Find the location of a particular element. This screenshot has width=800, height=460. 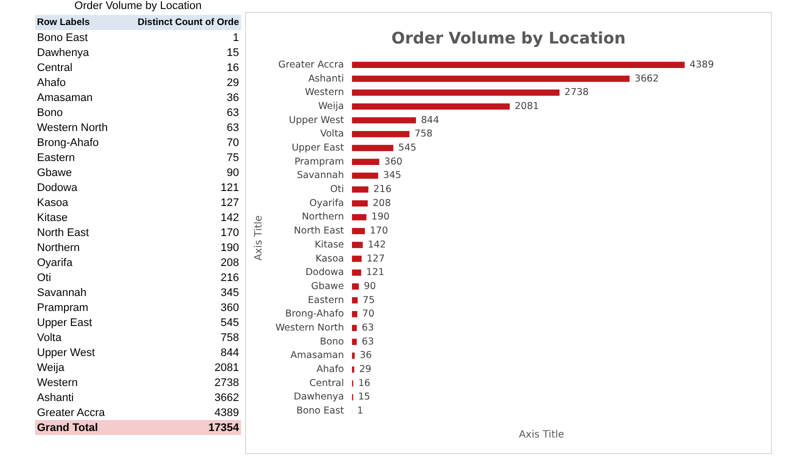

data-label: 15 is located at coordinates (364, 397).